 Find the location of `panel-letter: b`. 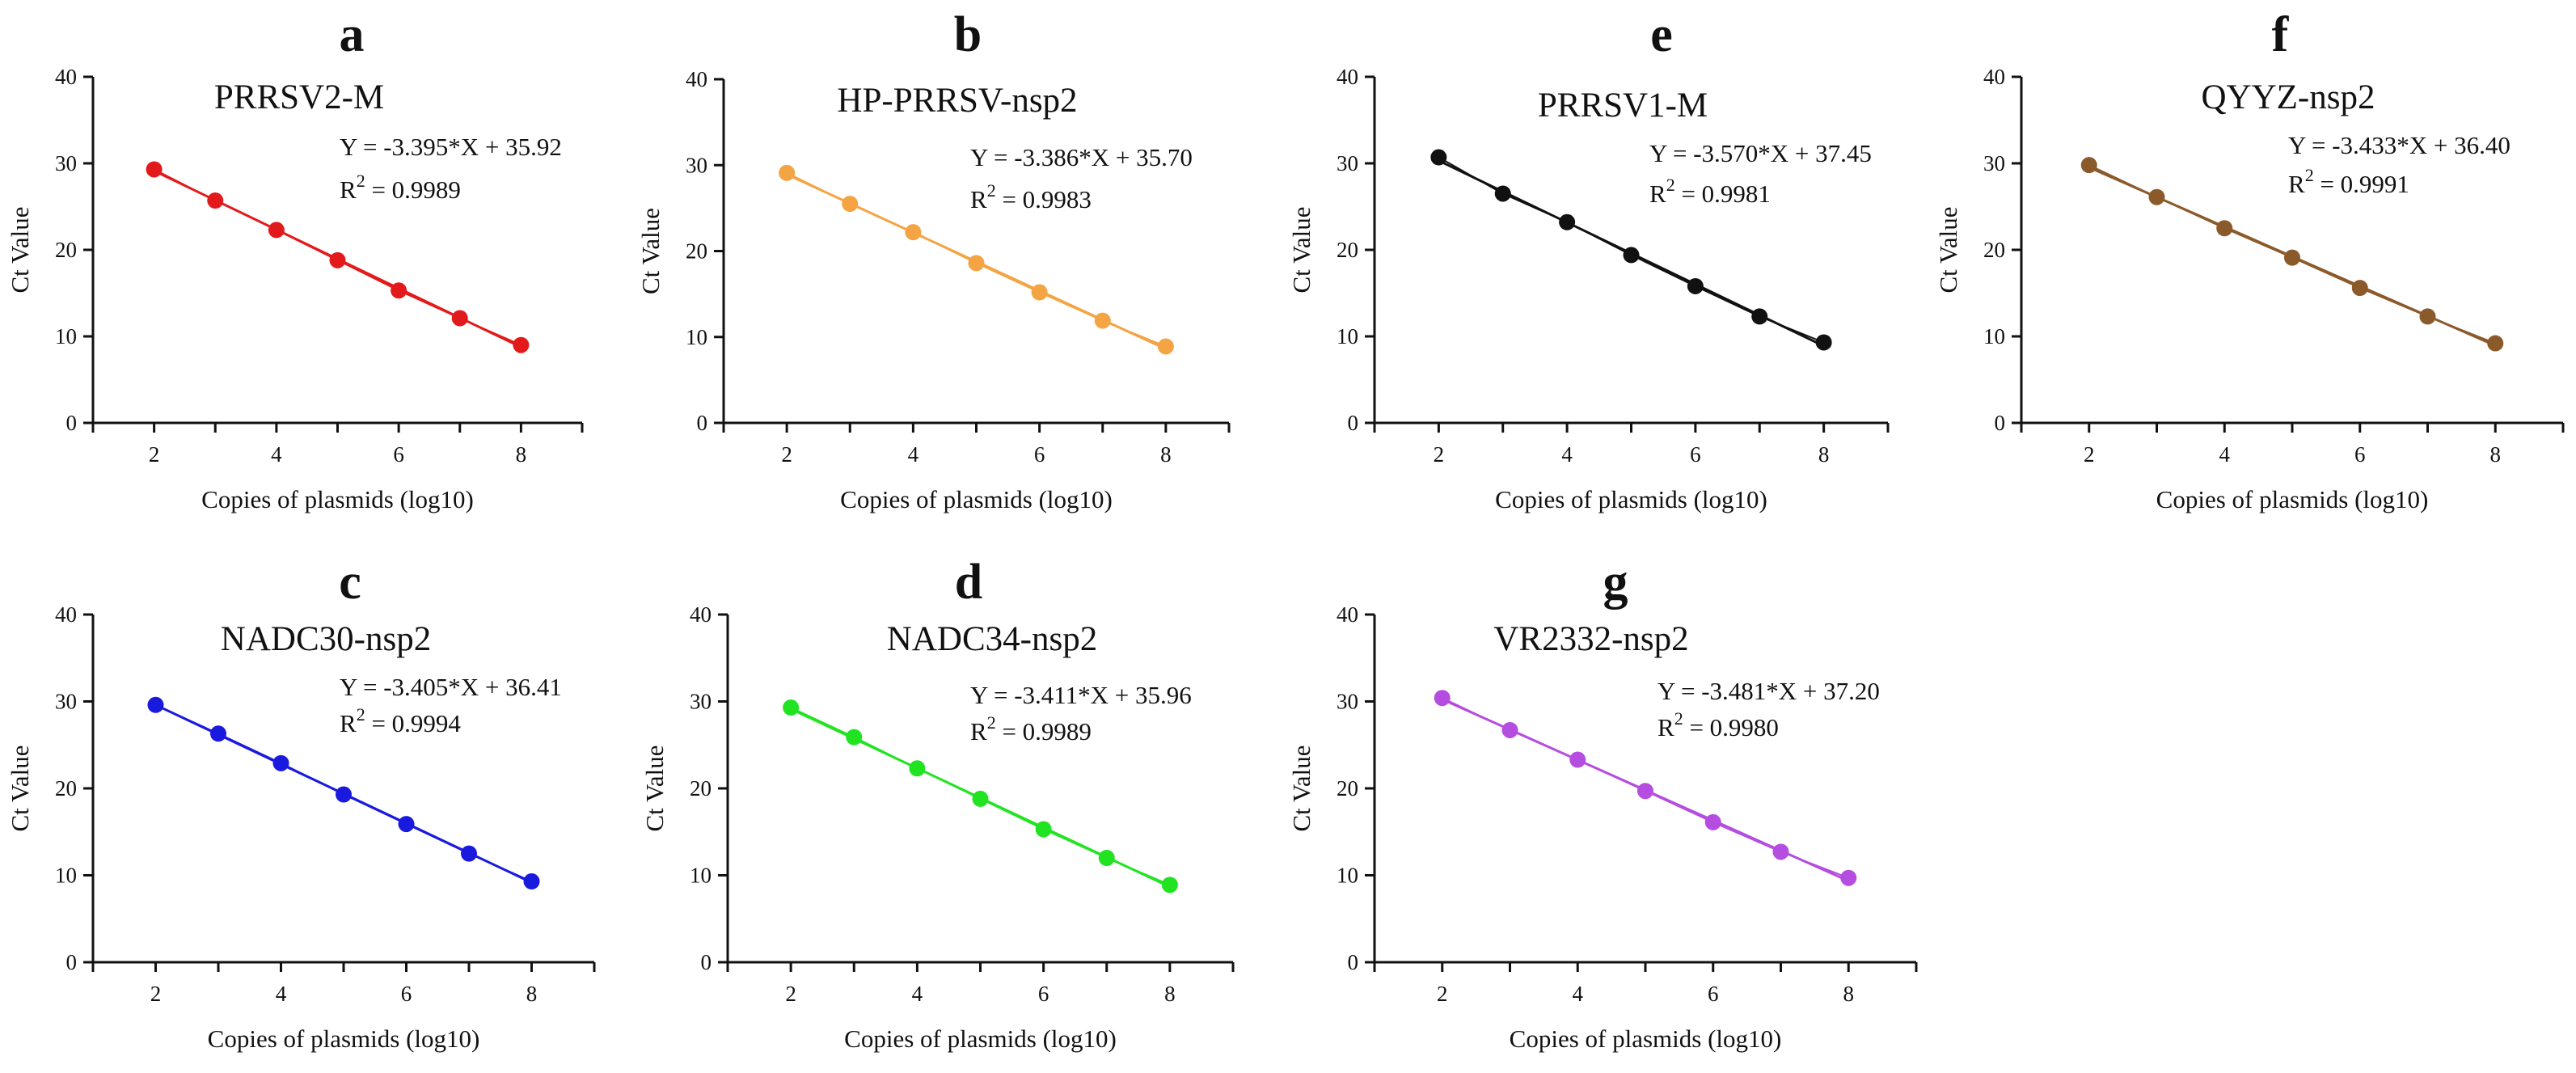

panel-letter: b is located at coordinates (968, 34).